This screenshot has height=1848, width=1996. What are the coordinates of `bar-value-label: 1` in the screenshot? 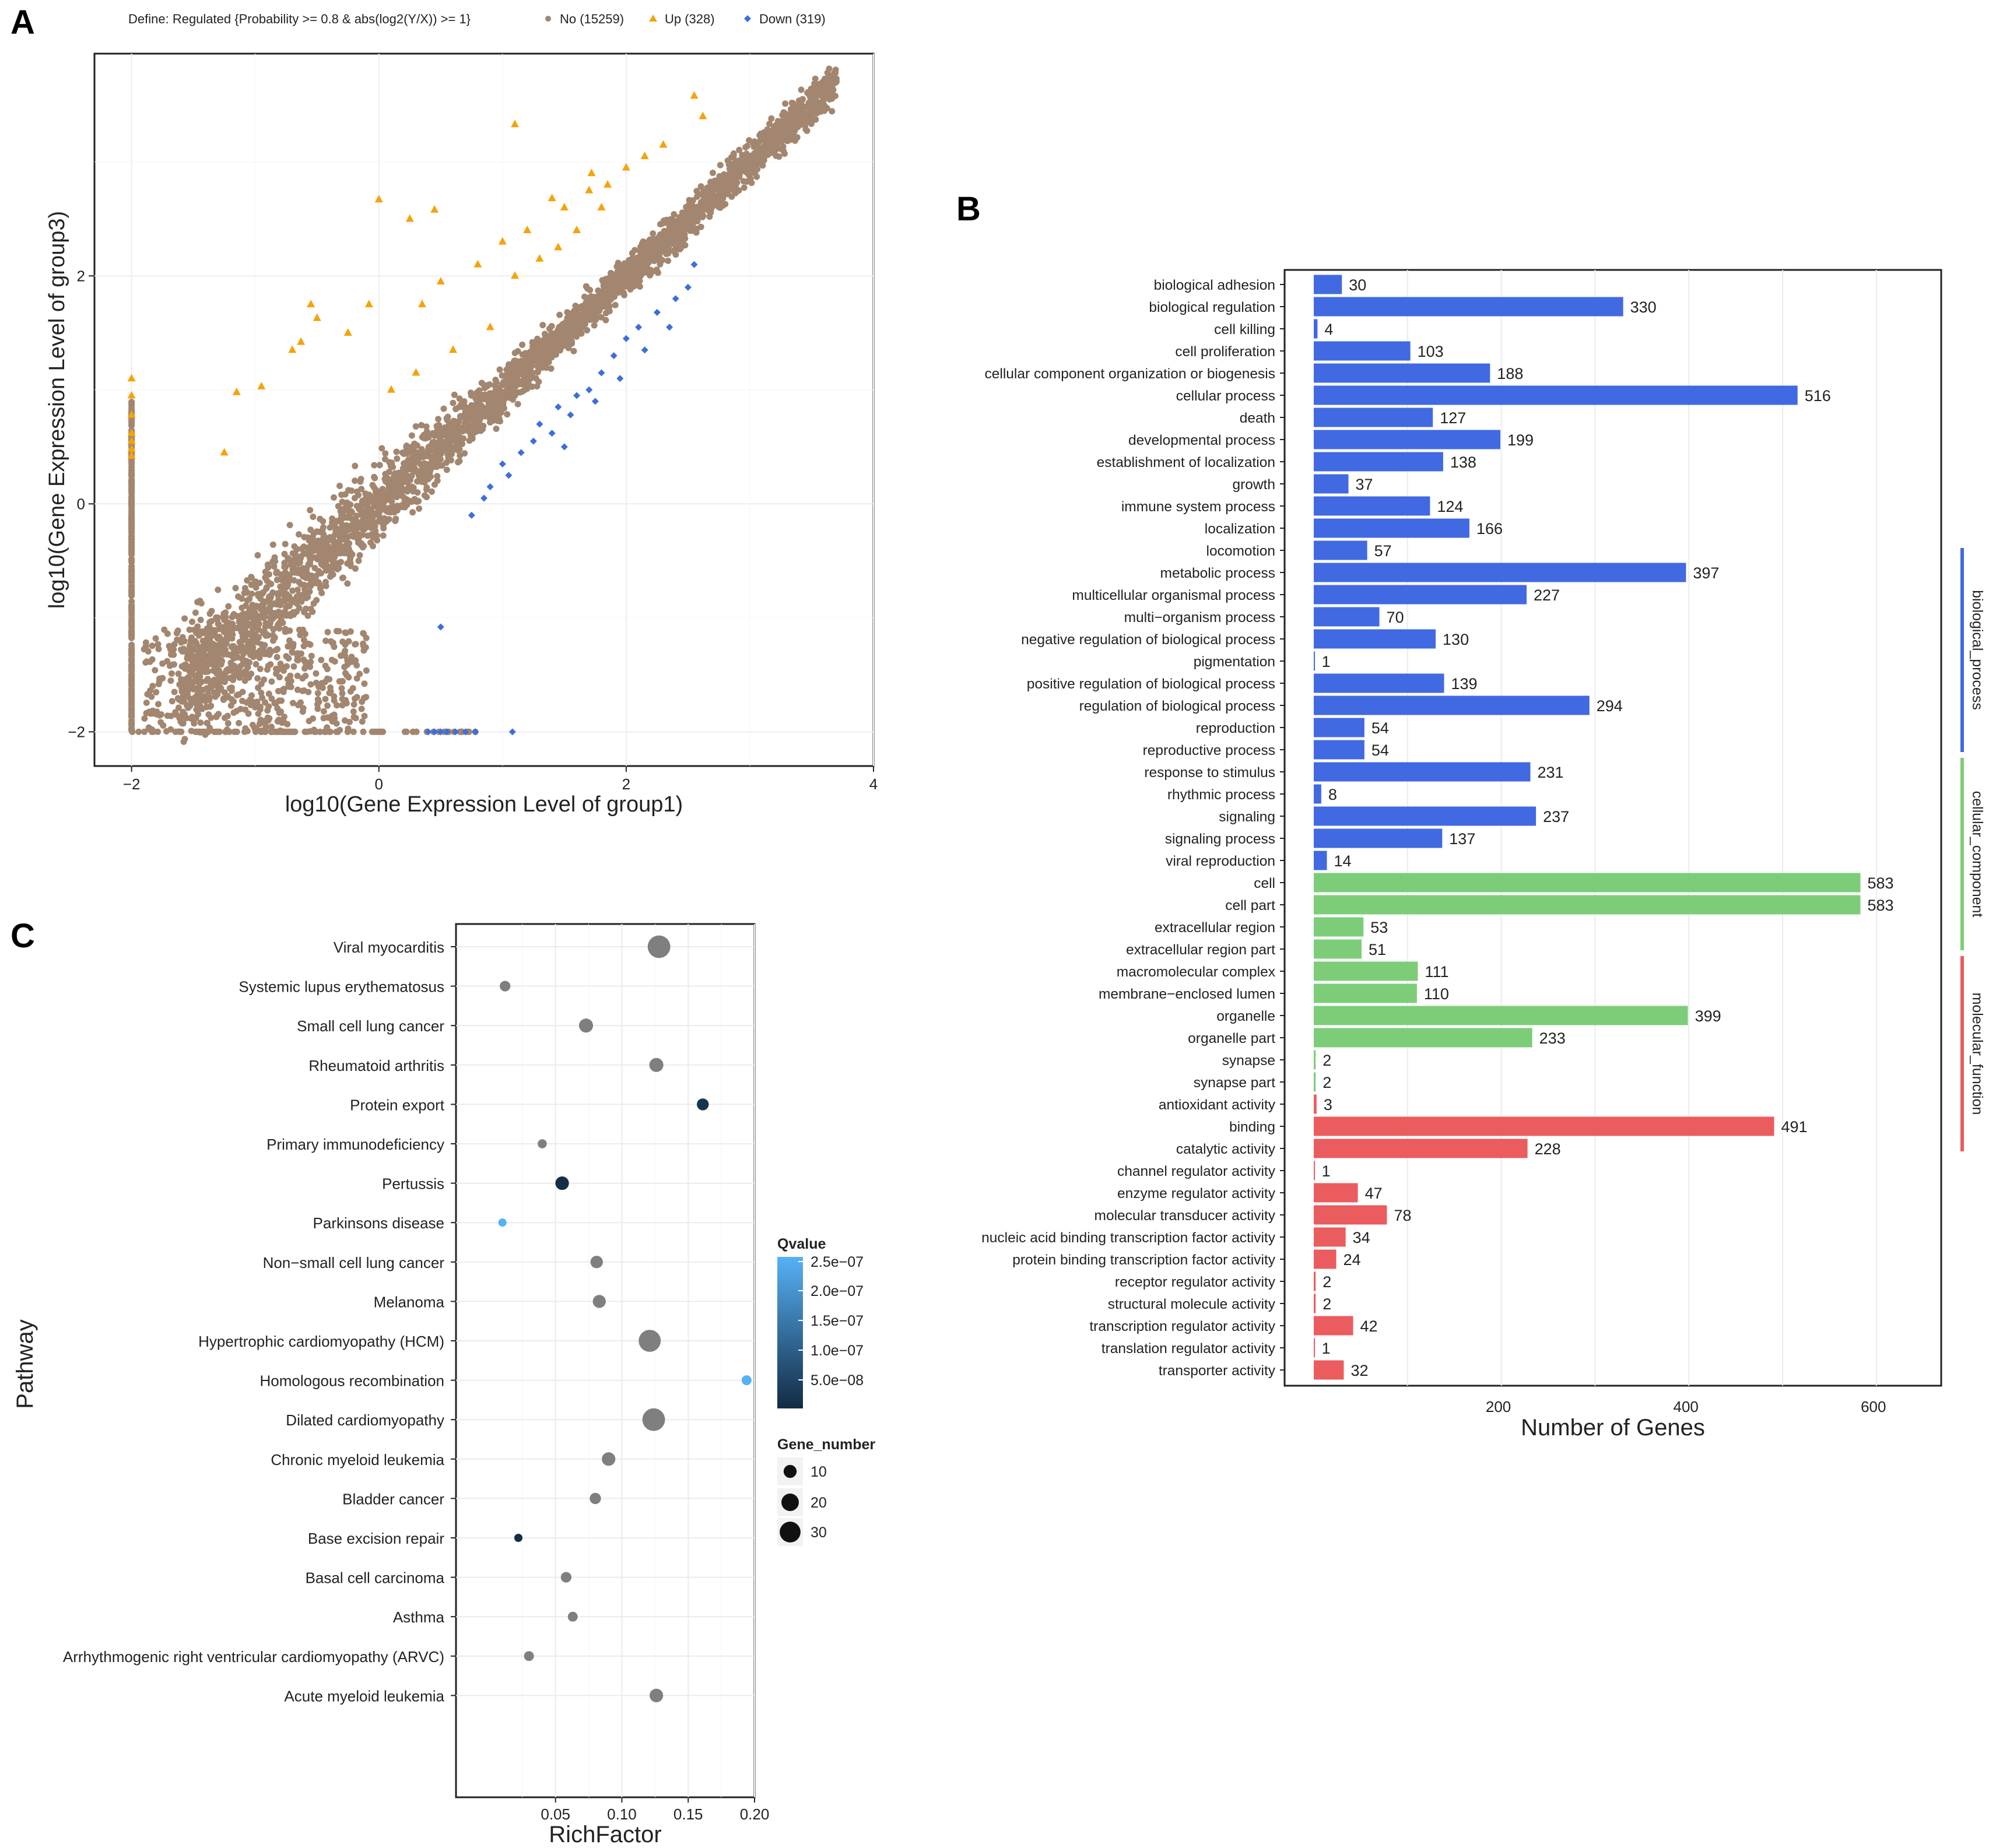 It's located at (1326, 1348).